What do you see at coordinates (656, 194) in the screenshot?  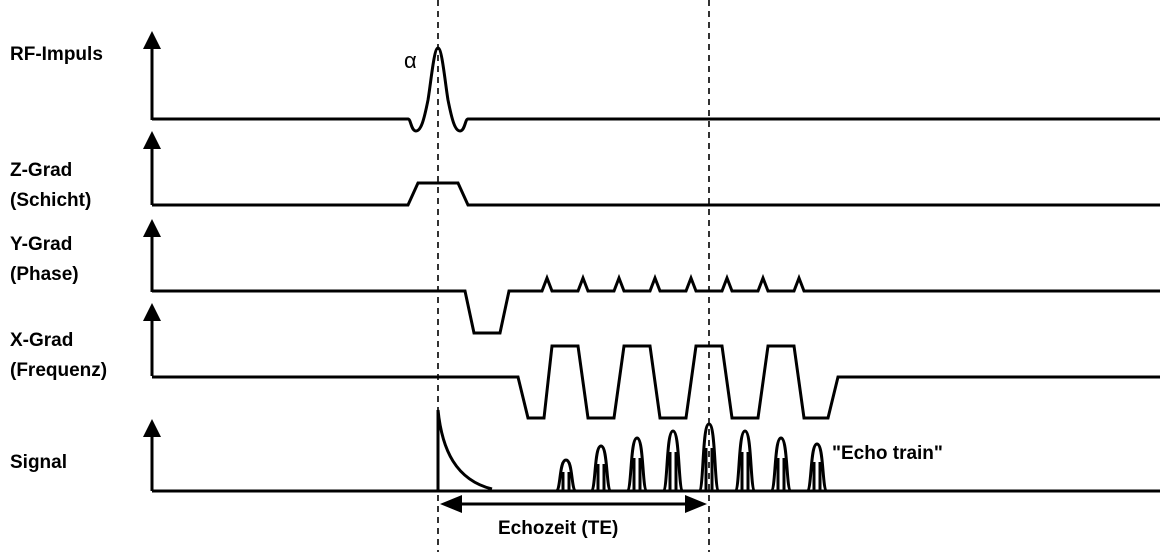 I see `z-grad-trace` at bounding box center [656, 194].